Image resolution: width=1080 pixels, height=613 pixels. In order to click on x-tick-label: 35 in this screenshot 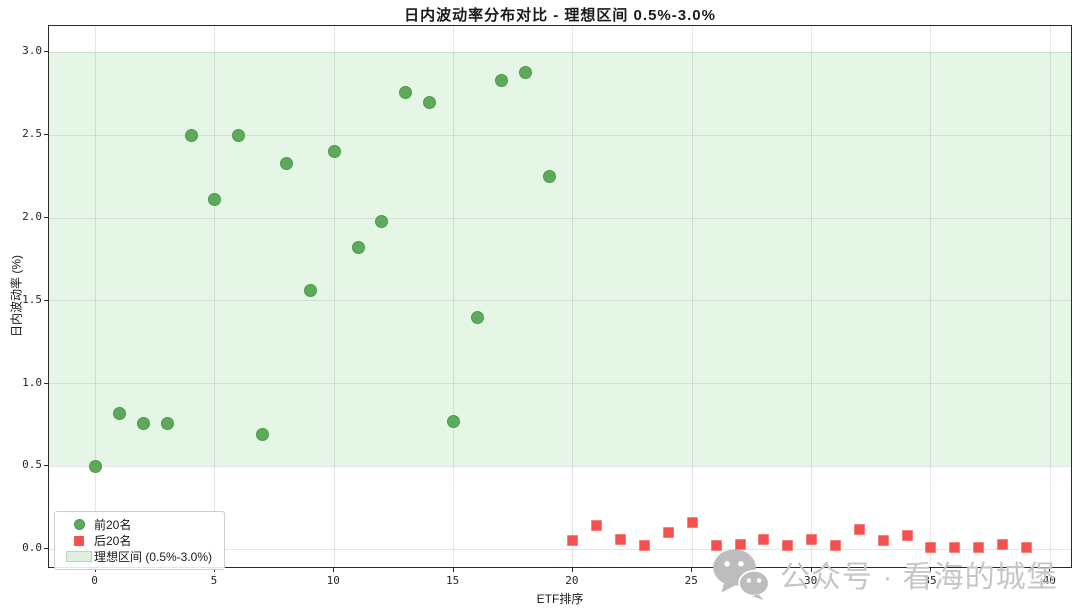, I will do `click(930, 580)`.